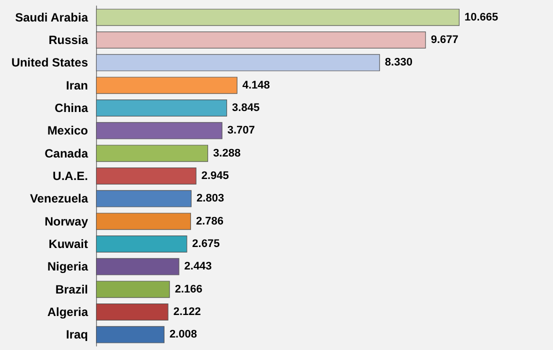 This screenshot has height=350, width=553. What do you see at coordinates (215, 176) in the screenshot?
I see `data-label: 2.945` at bounding box center [215, 176].